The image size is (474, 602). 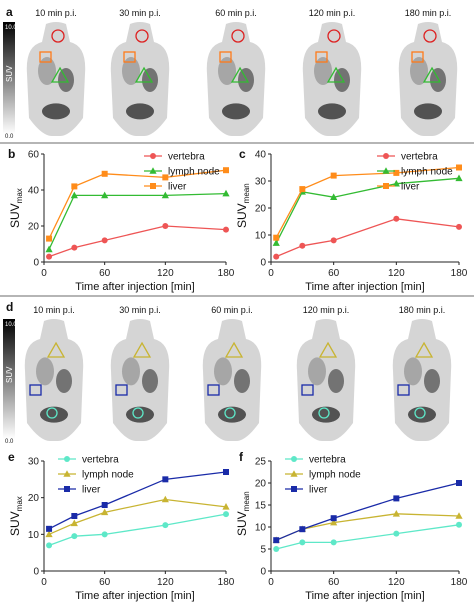 I want to click on scalebar-a-min: 0.0, so click(x=9, y=137).